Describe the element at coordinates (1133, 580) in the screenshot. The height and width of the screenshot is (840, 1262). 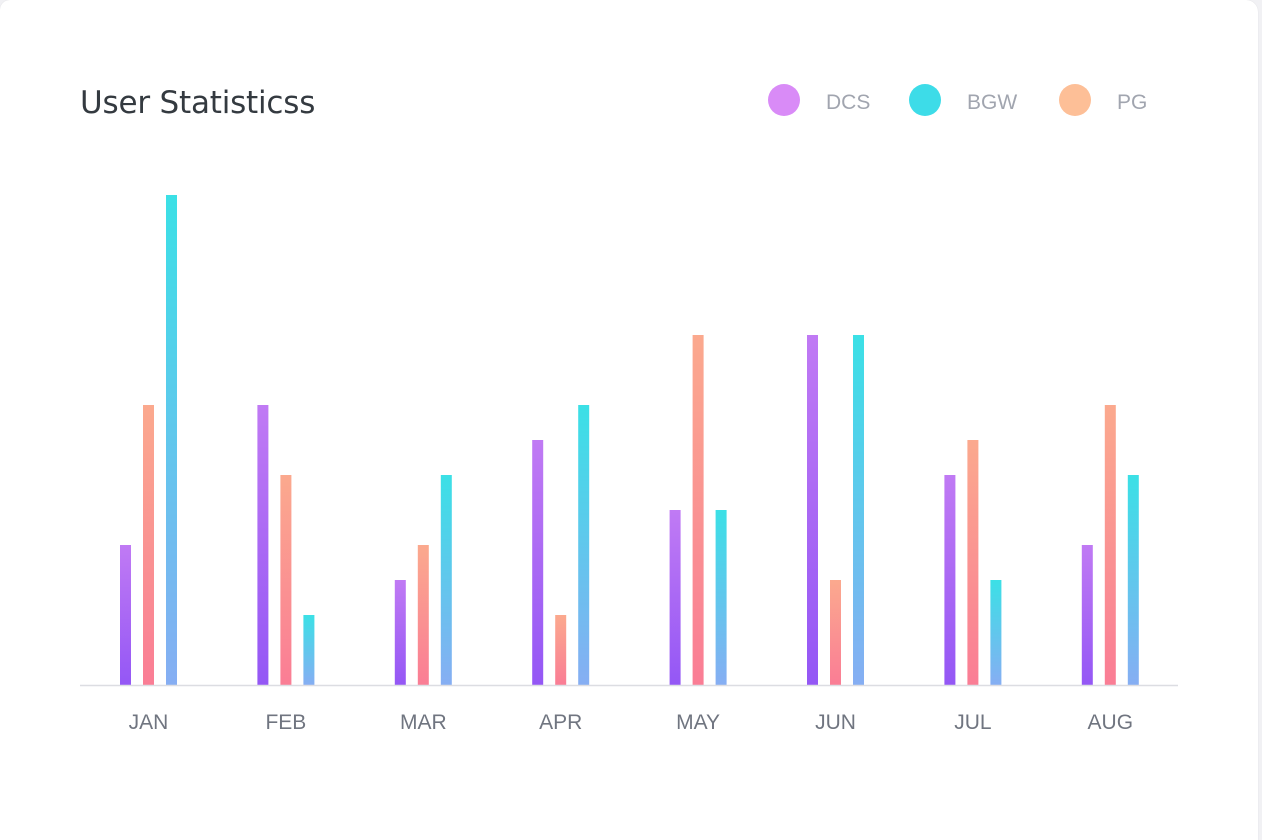
I see `bar-bgw-aug` at that location.